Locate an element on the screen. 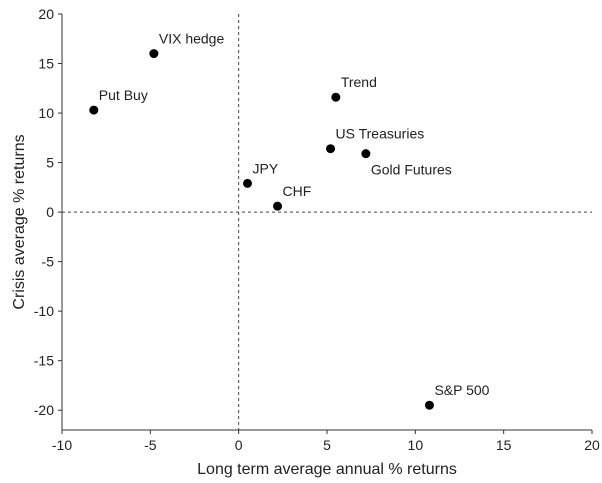 The height and width of the screenshot is (483, 602). y-tick-label: 5 is located at coordinates (50, 163).